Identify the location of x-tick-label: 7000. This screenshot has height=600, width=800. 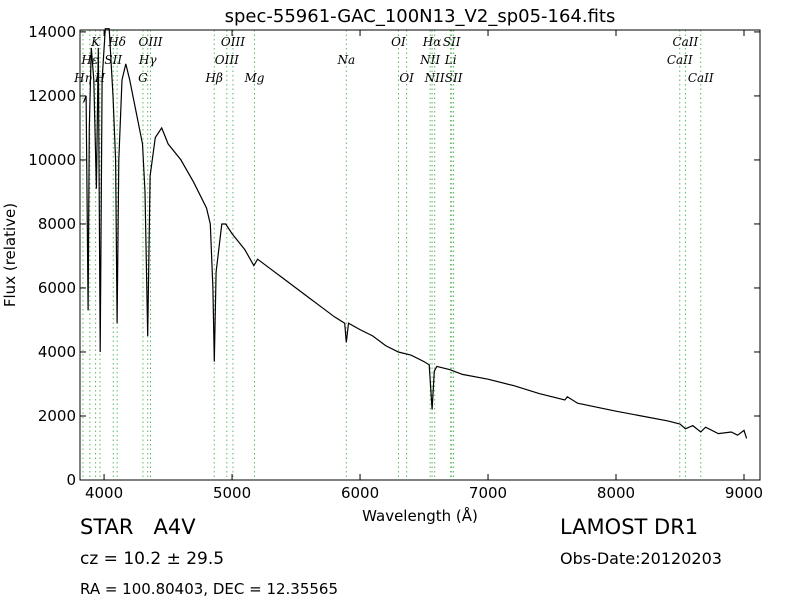
(488, 493).